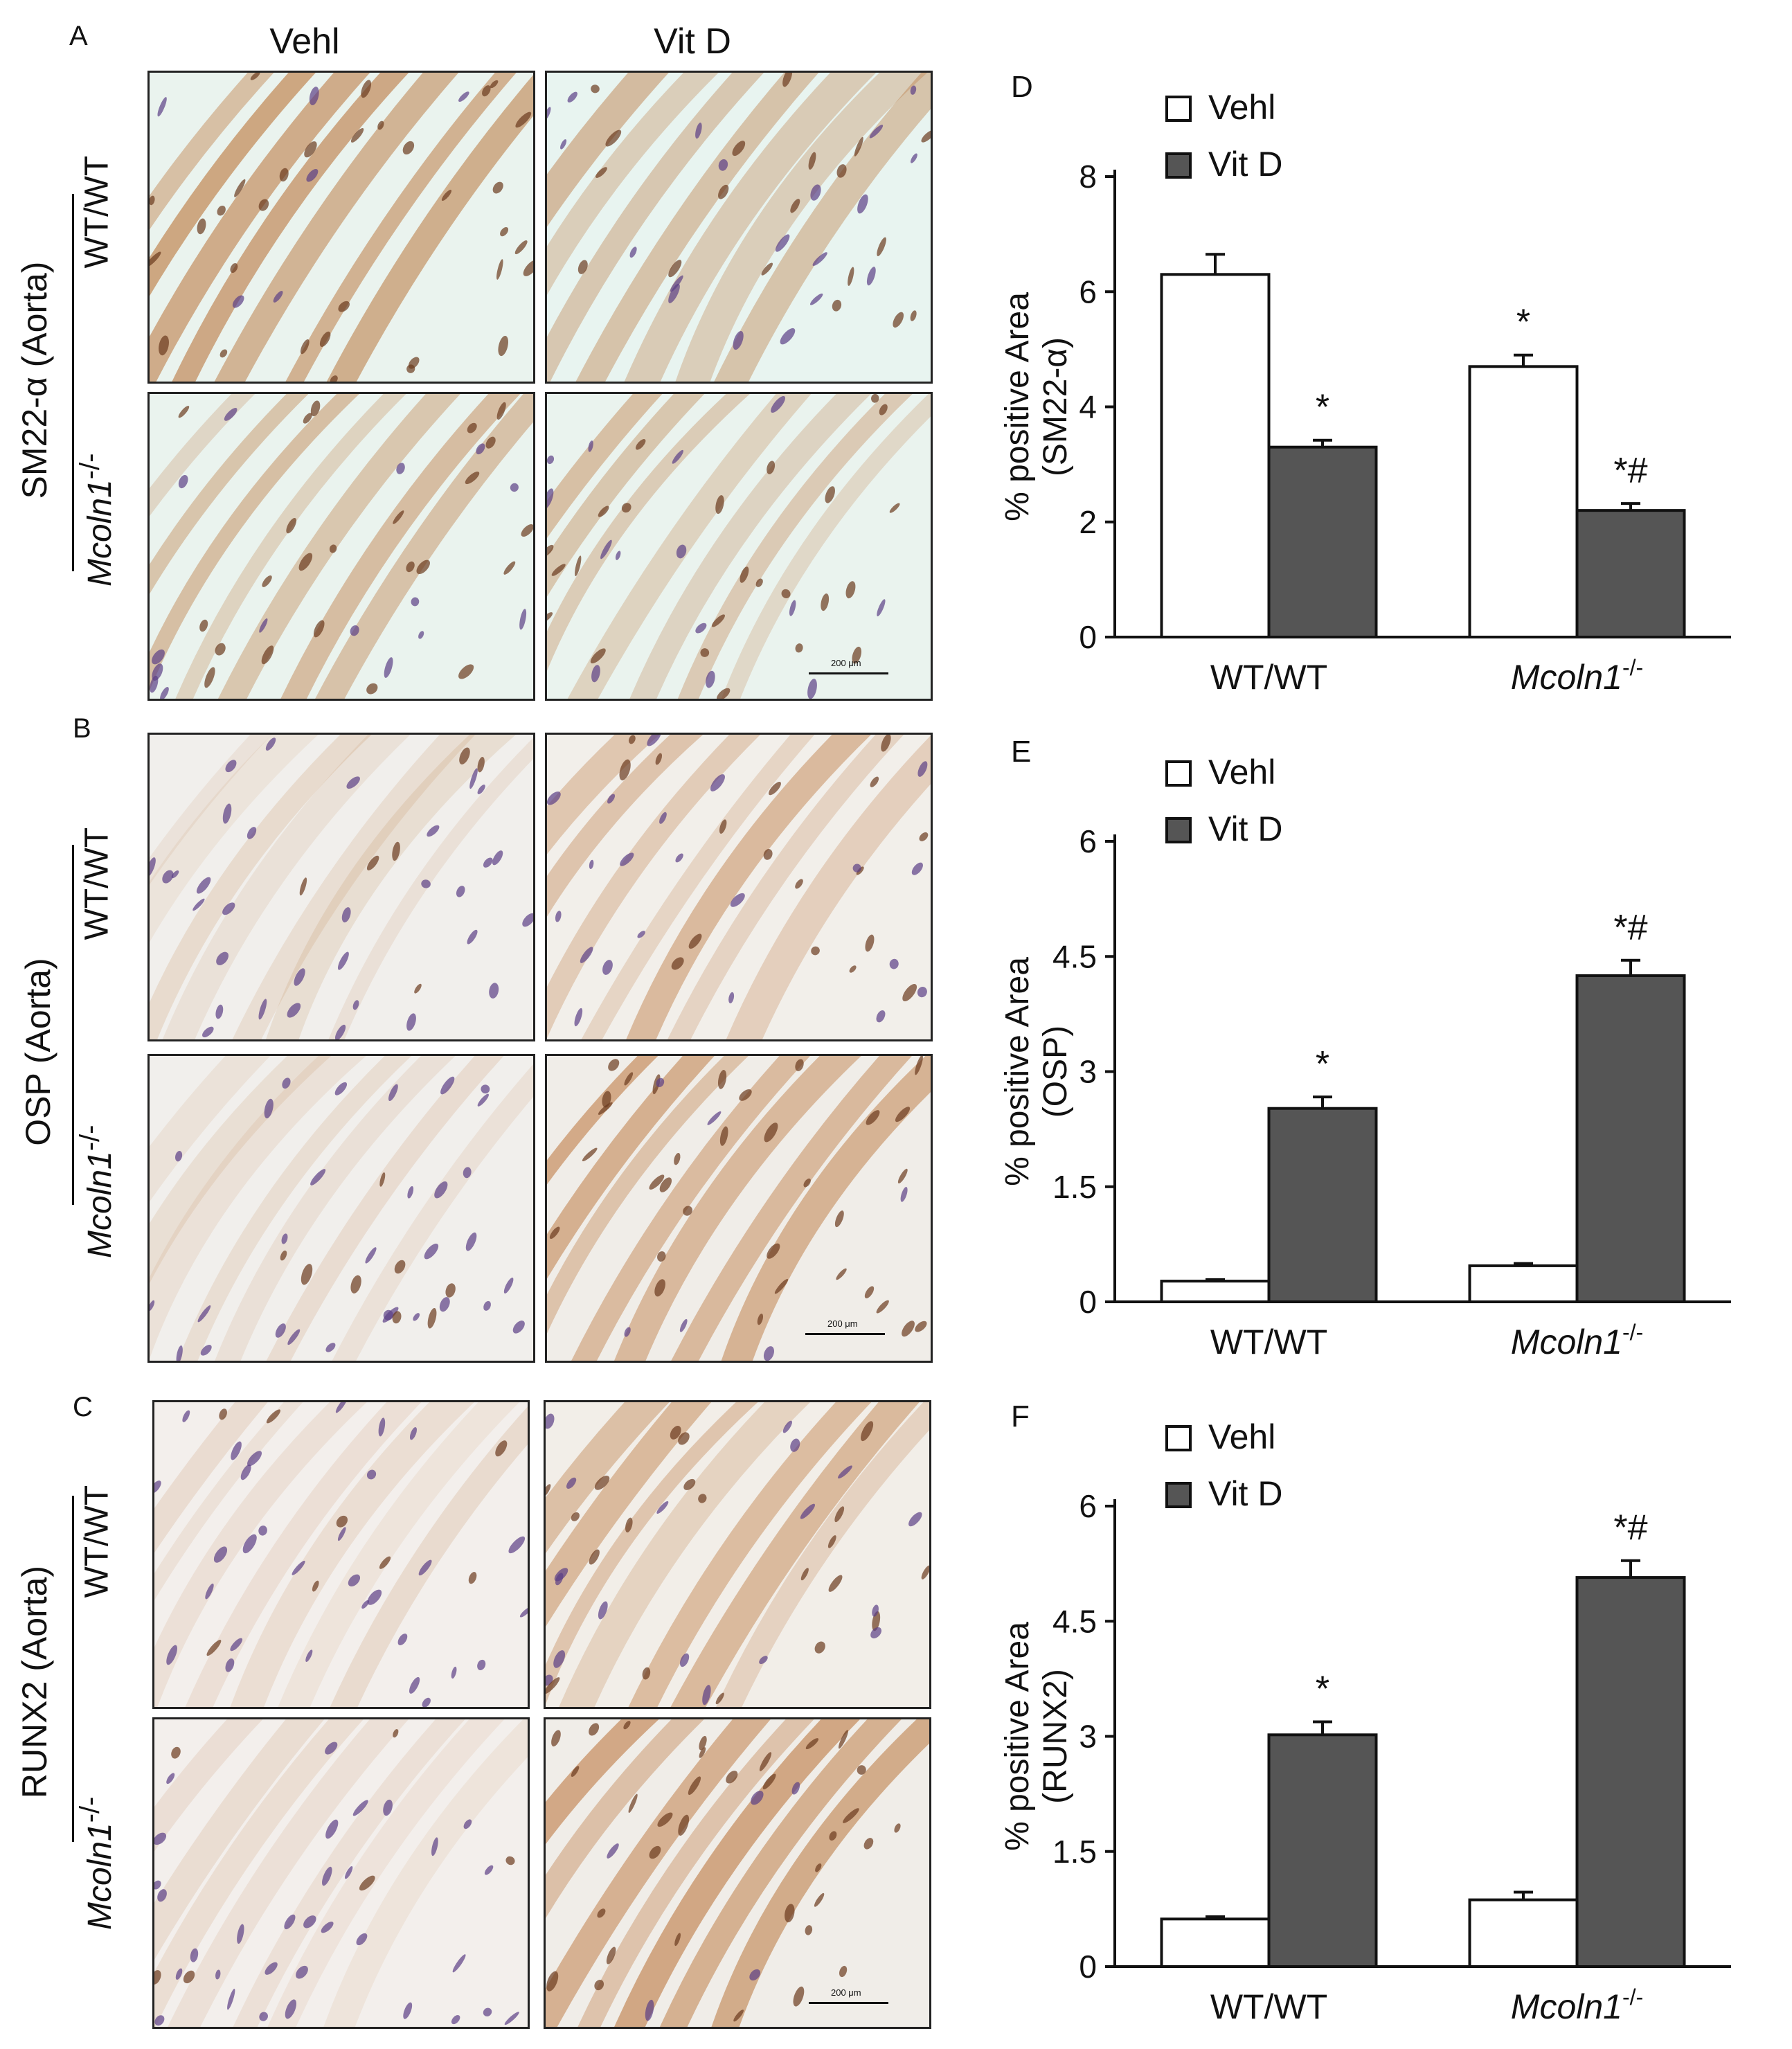  What do you see at coordinates (38, 1052) in the screenshot?
I see `row-label-osp: OSP (Aorta)` at bounding box center [38, 1052].